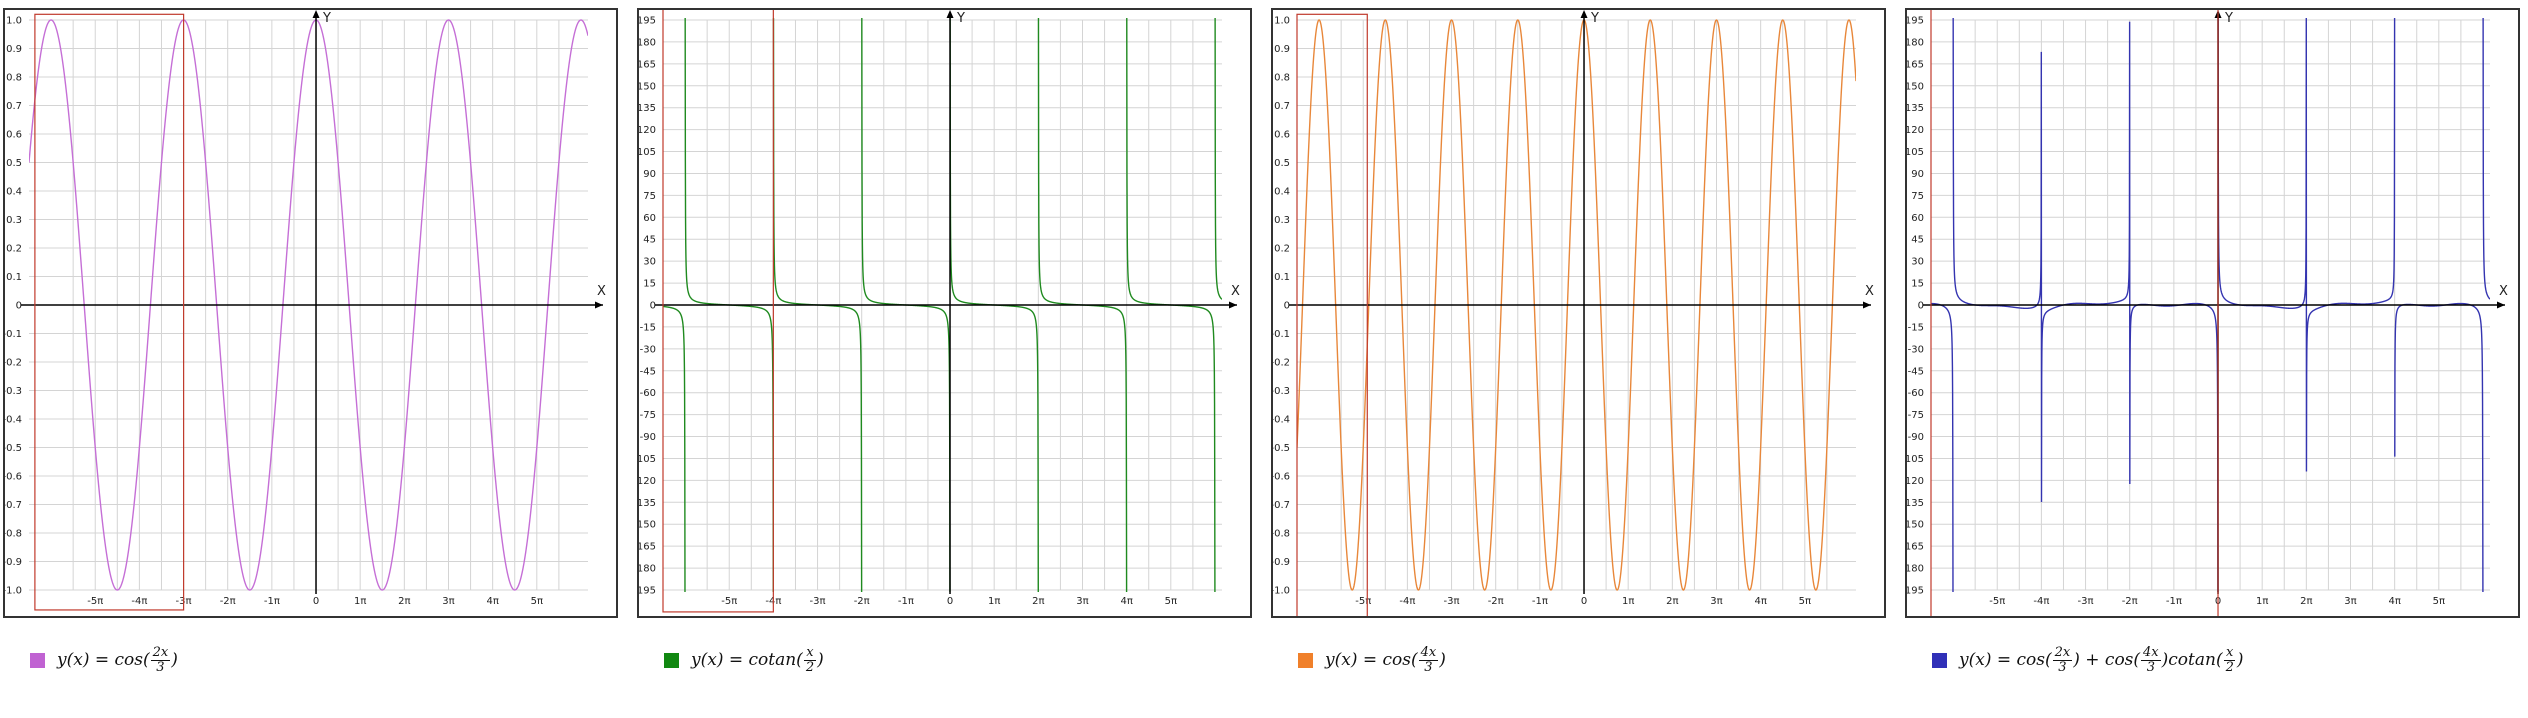 The width and height of the screenshot is (2528, 718). I want to click on y-tick-label: -0.9, so click(1281, 562).